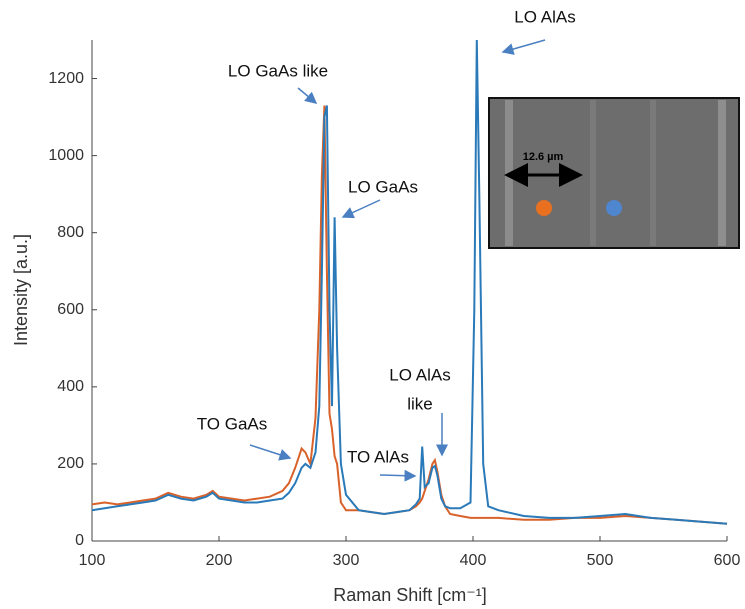  What do you see at coordinates (614, 208) in the screenshot?
I see `blue-spot` at bounding box center [614, 208].